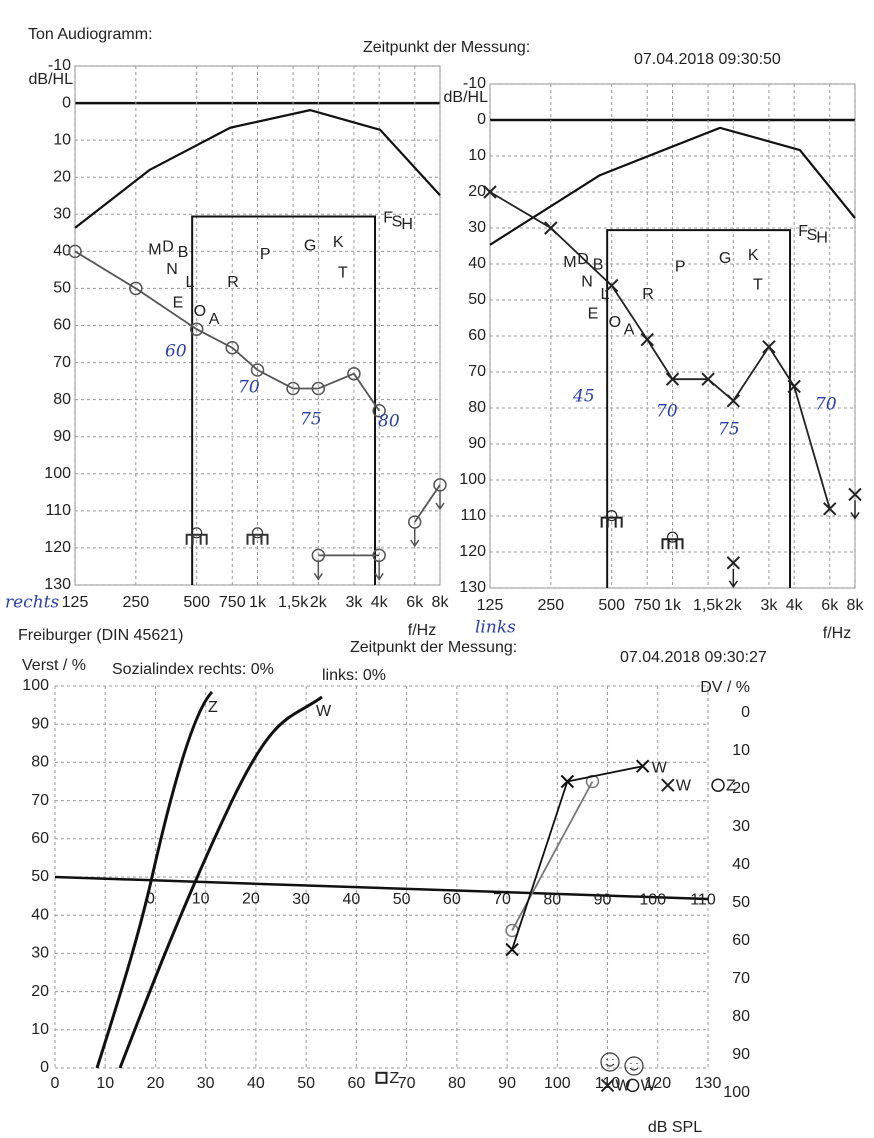 The image size is (874, 1138). I want to click on handwritten-note: 80, so click(389, 422).